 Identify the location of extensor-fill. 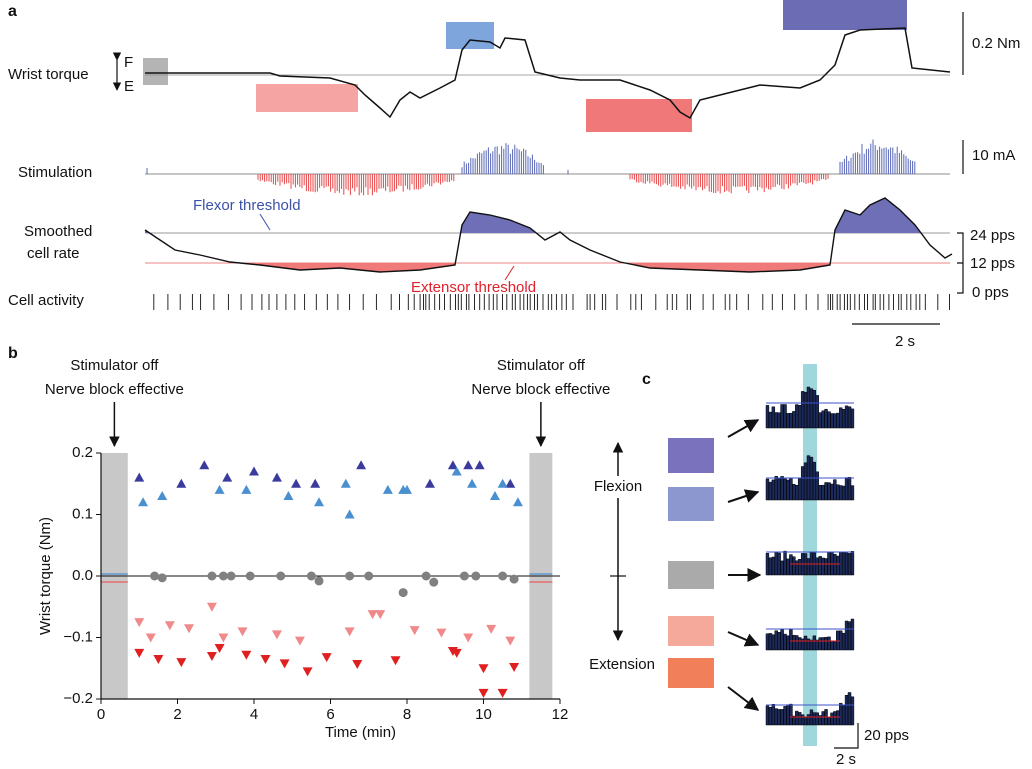
(548, 267).